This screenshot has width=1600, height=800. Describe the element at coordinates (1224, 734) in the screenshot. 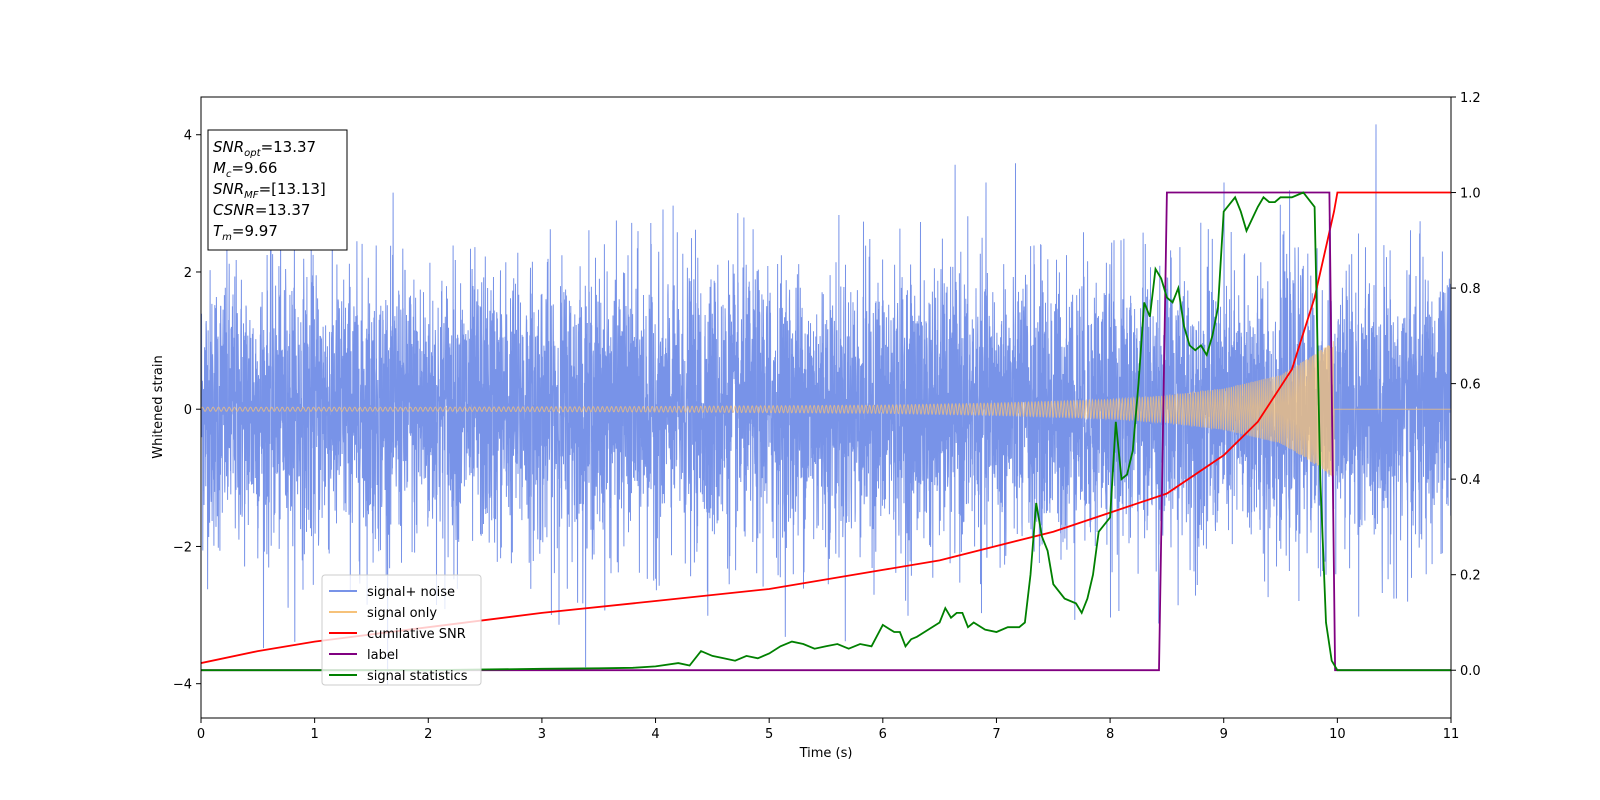

I see `x-tick-label: 9` at that location.